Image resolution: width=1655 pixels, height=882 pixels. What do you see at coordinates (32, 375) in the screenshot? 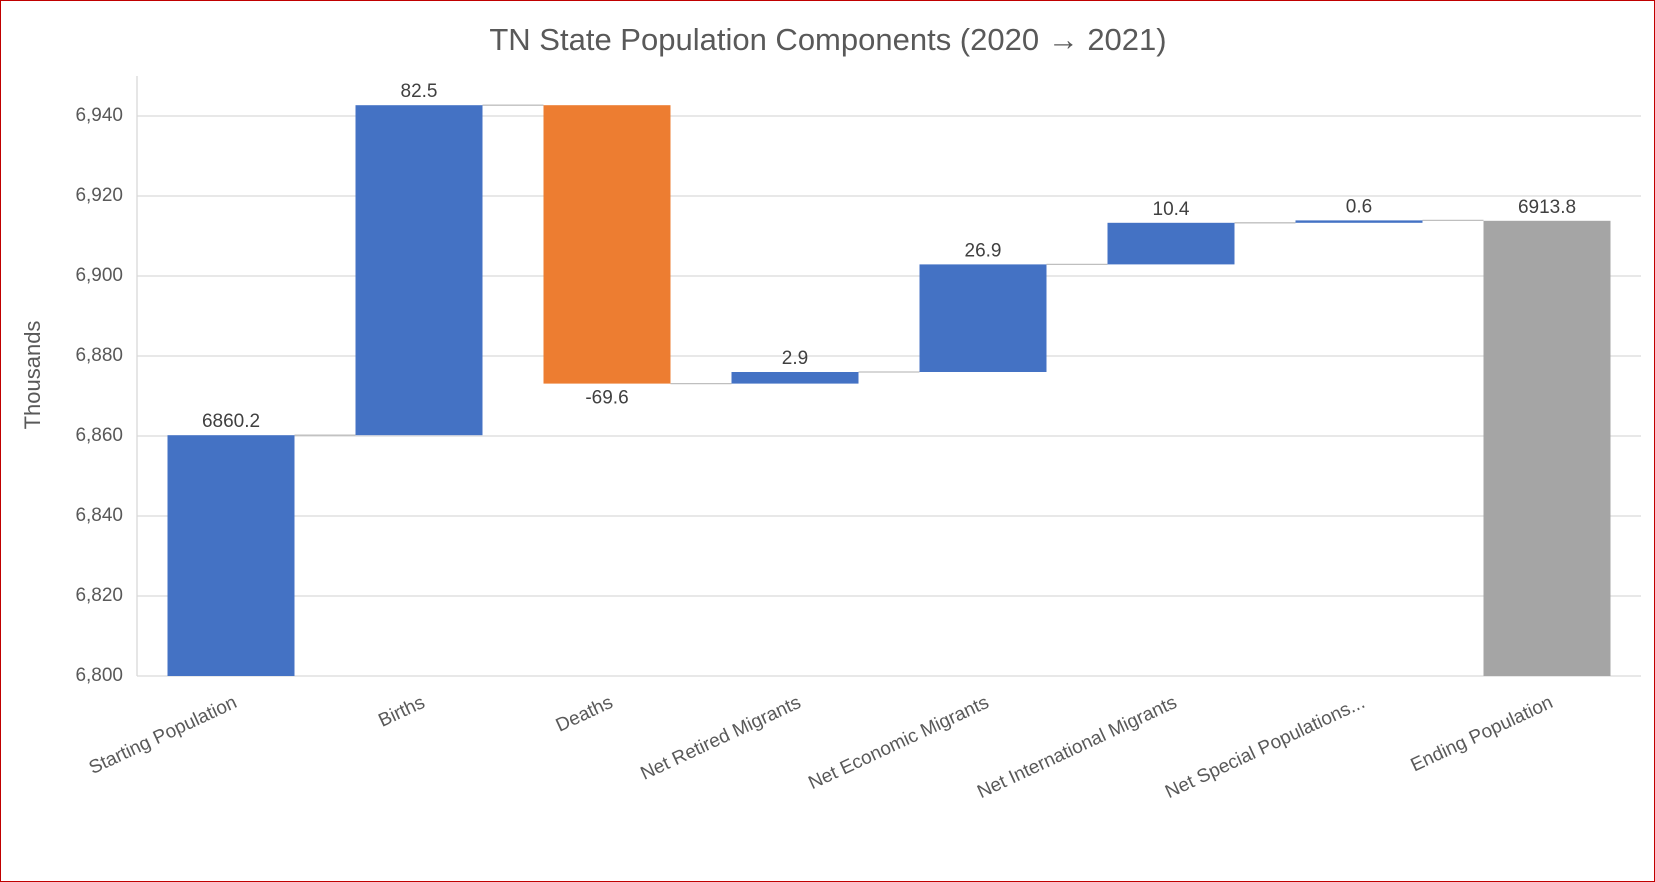
I see `y-axis-label: Thousands` at bounding box center [32, 375].